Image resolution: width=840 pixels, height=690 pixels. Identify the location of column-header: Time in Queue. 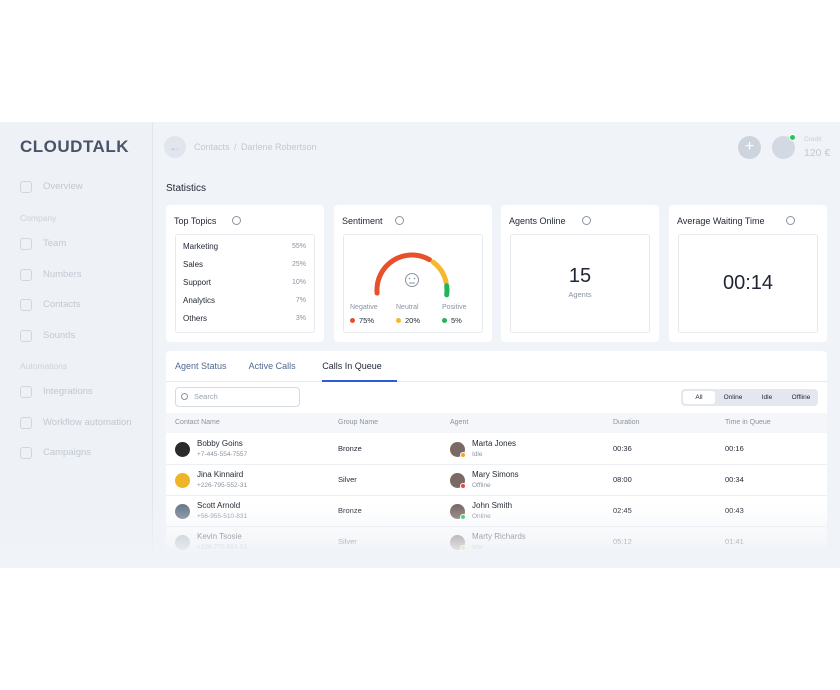
(748, 422).